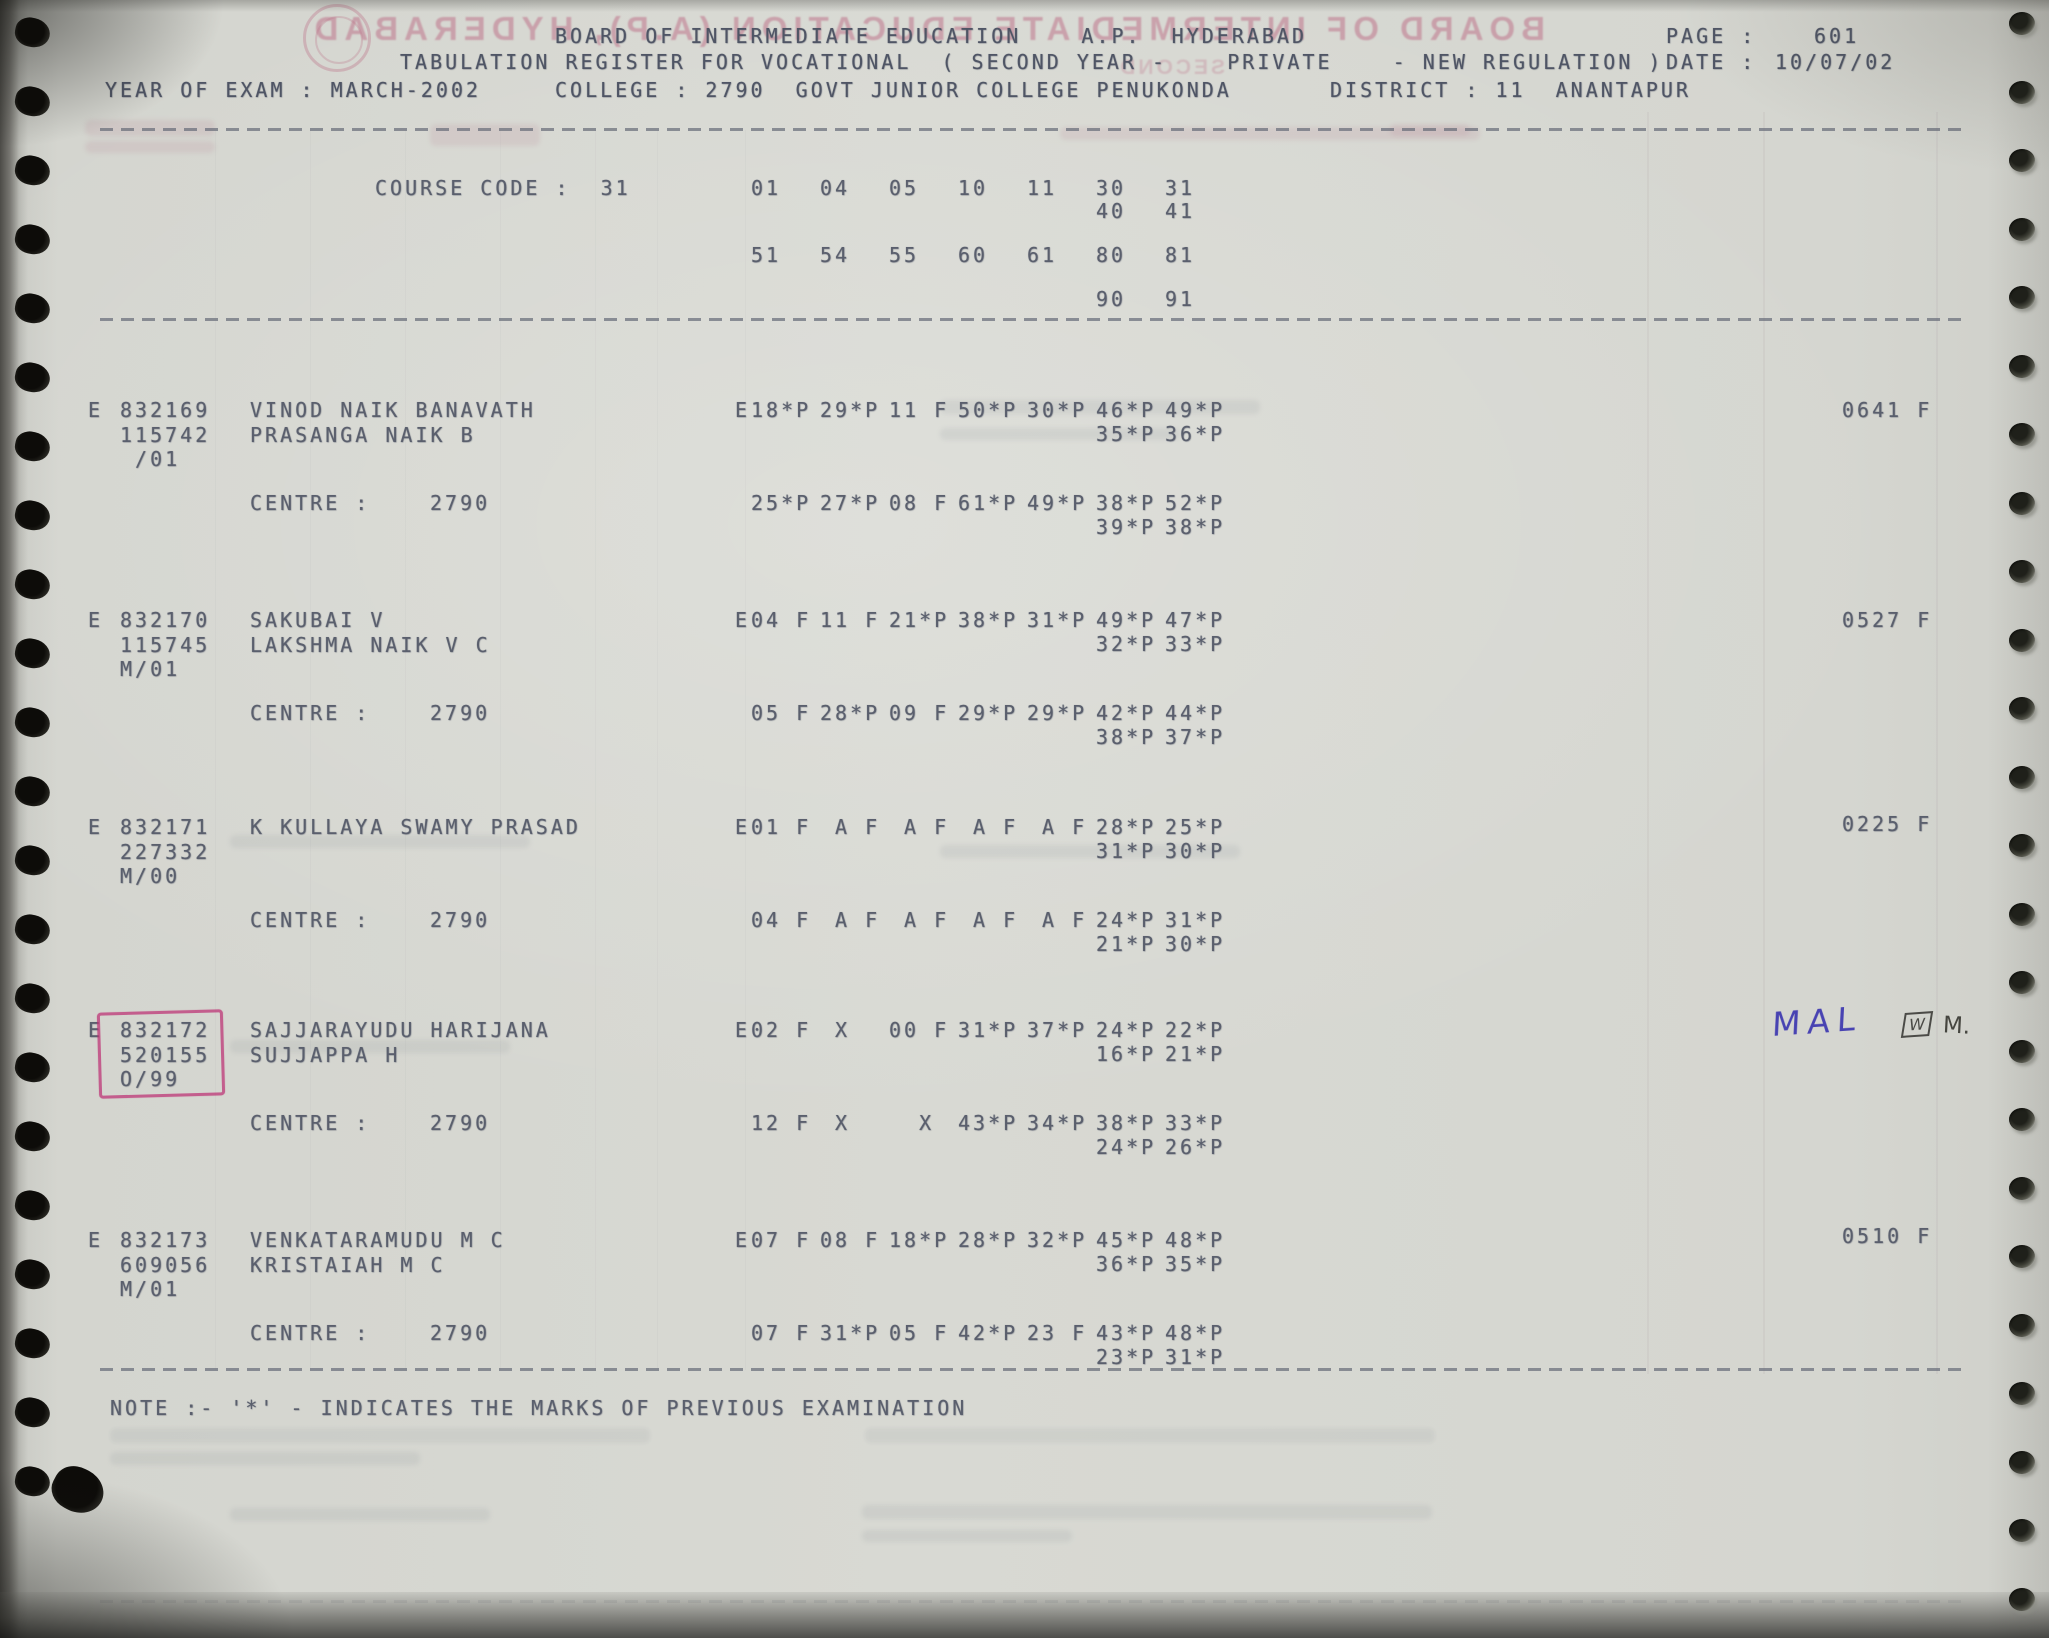 This screenshot has width=2049, height=1638. Describe the element at coordinates (1835, 62) in the screenshot. I see `date-value: 10/07/02` at that location.